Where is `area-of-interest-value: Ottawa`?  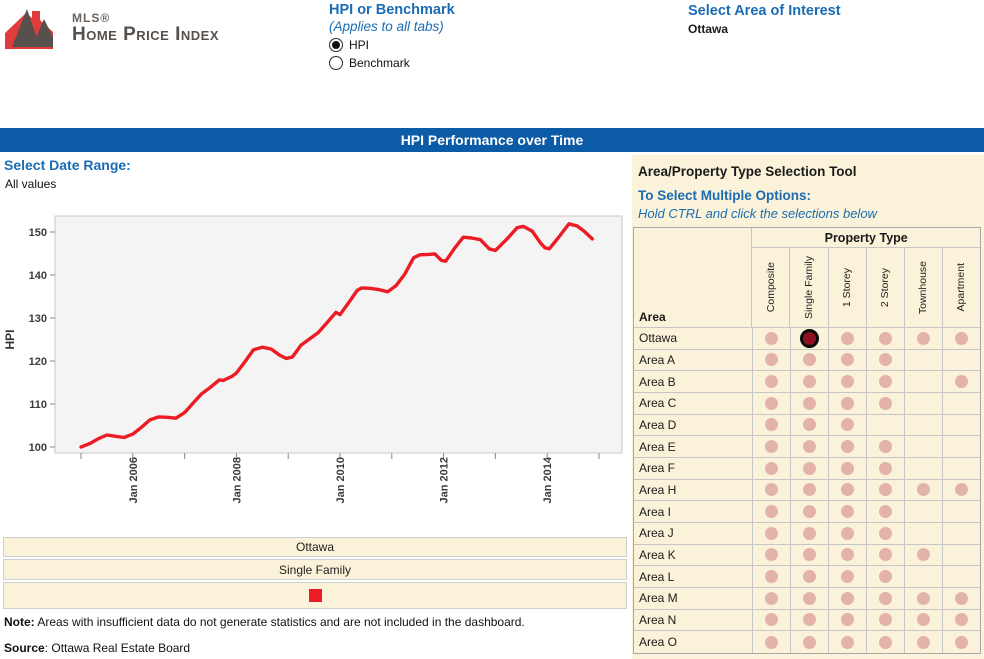 area-of-interest-value: Ottawa is located at coordinates (708, 29).